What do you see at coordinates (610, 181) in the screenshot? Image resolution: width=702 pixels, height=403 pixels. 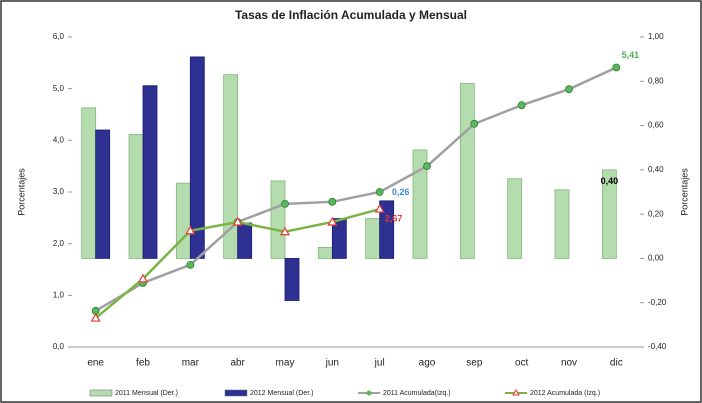 I see `data-label: 0,40` at bounding box center [610, 181].